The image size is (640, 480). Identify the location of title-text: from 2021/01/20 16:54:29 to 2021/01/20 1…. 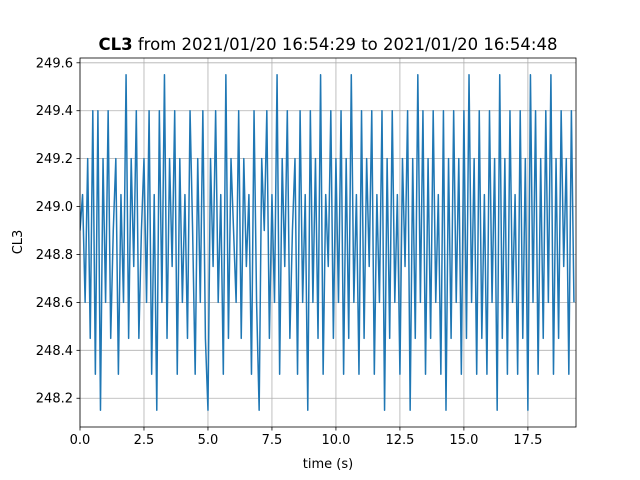
(348, 44).